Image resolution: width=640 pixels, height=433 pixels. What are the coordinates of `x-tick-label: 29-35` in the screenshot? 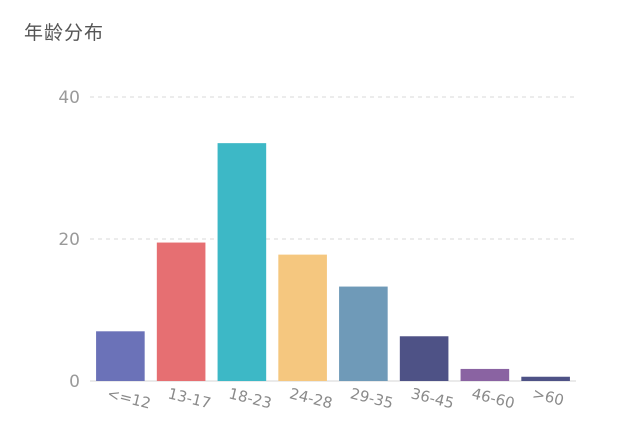 It's located at (371, 398).